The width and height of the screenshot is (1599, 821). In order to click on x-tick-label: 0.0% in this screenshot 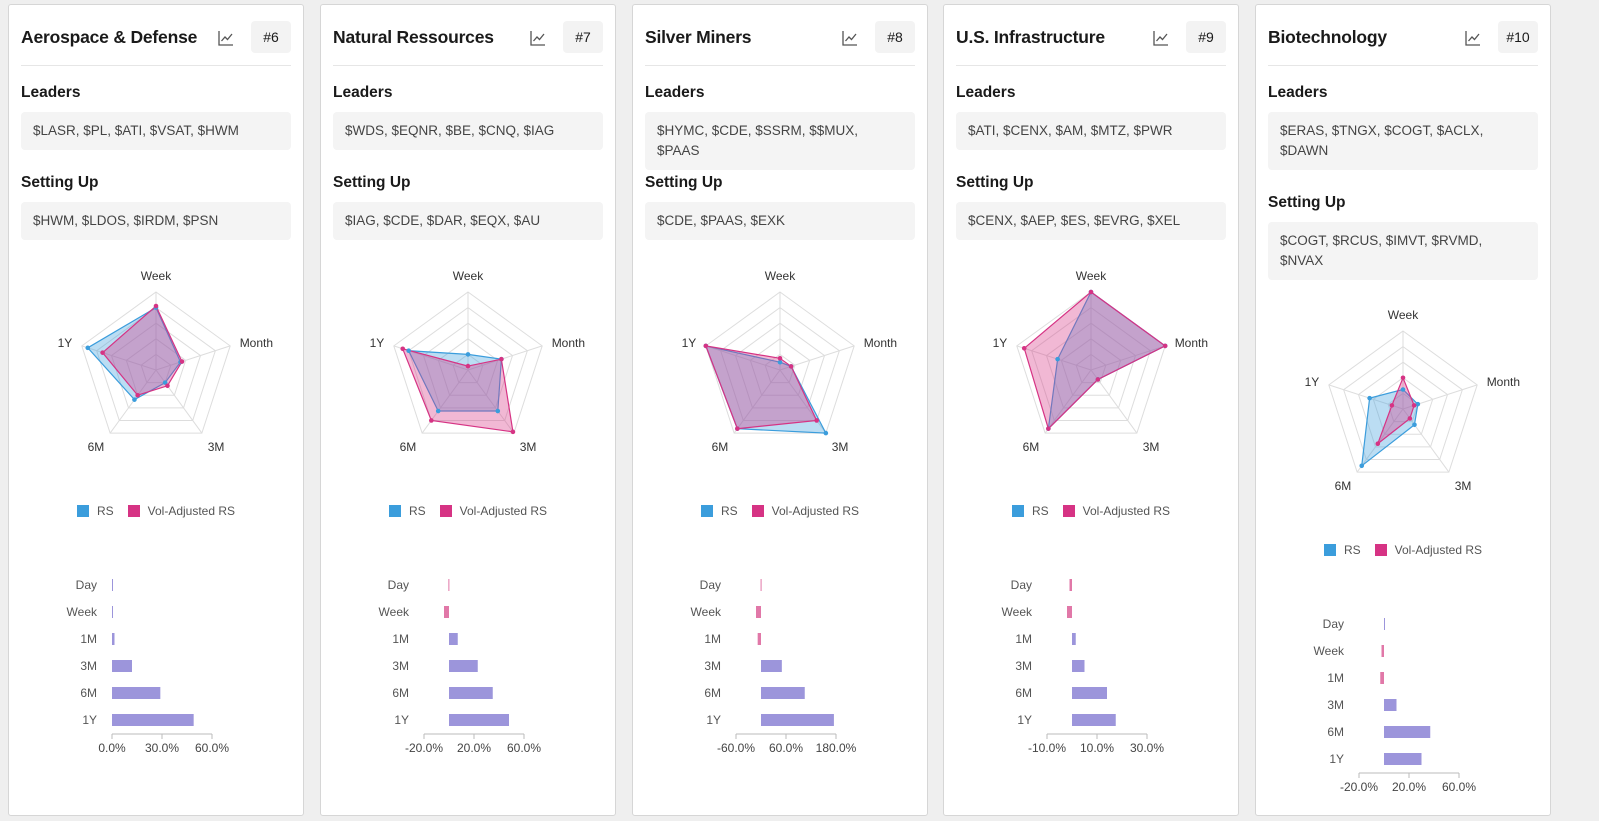, I will do `click(112, 748)`.